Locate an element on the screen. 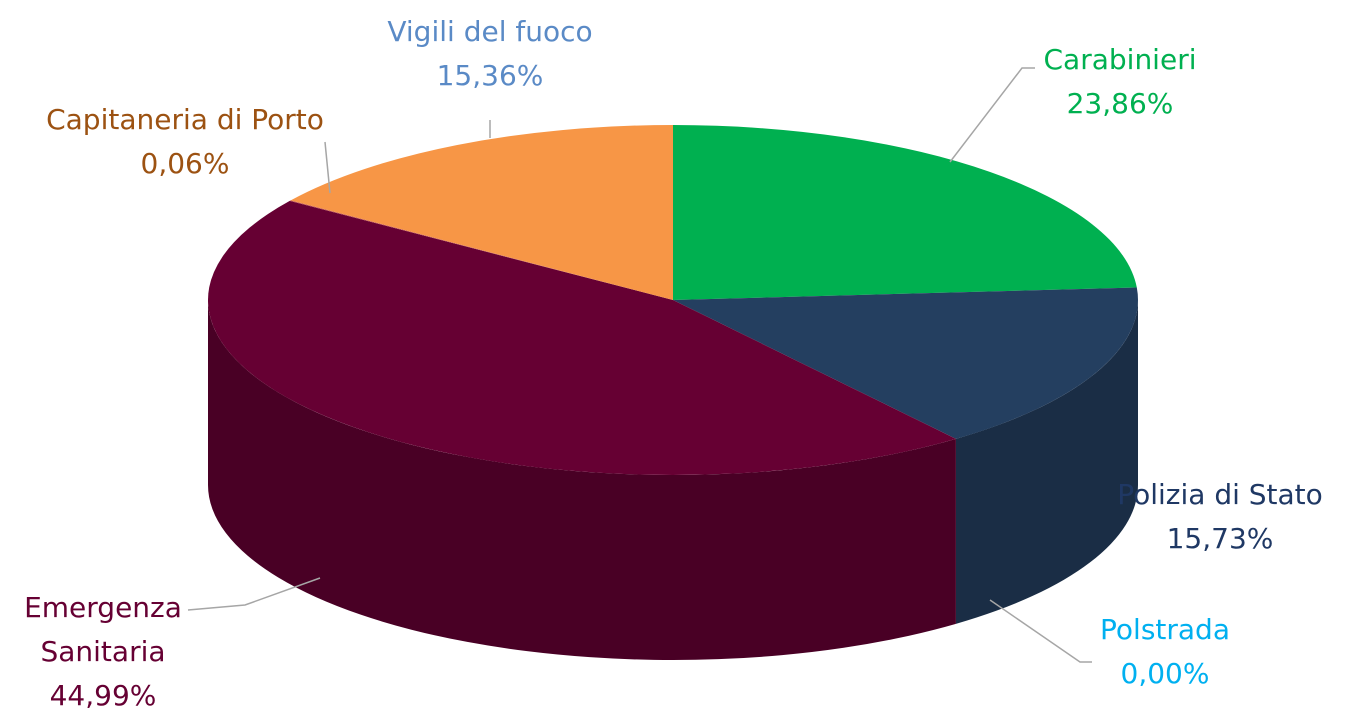 The image size is (1360, 718). value-label: 0,06% is located at coordinates (185, 163).